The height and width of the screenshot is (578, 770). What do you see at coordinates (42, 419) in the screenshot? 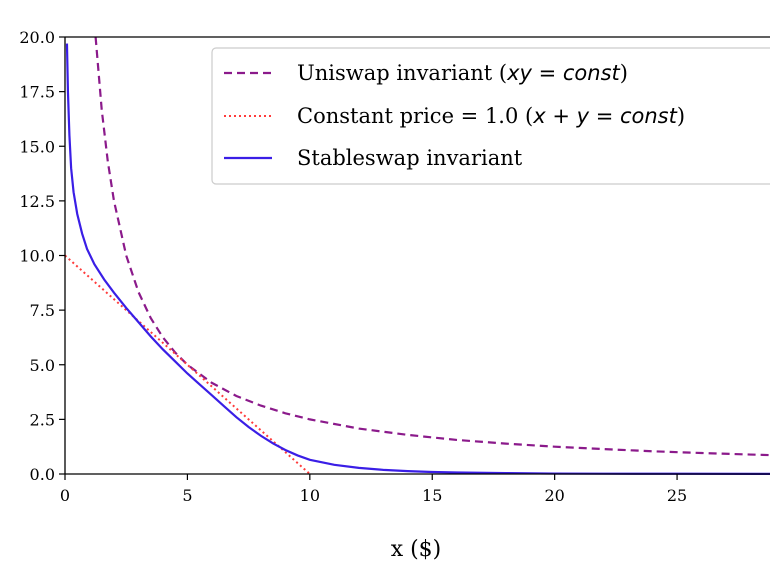
I see `y-tick-label: 2.5` at bounding box center [42, 419].